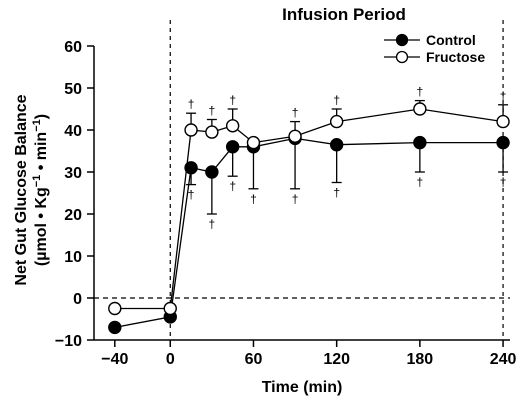  Describe the element at coordinates (21, 189) in the screenshot. I see `y-axis-title-line1: Net Gut Glucose Balance` at that location.